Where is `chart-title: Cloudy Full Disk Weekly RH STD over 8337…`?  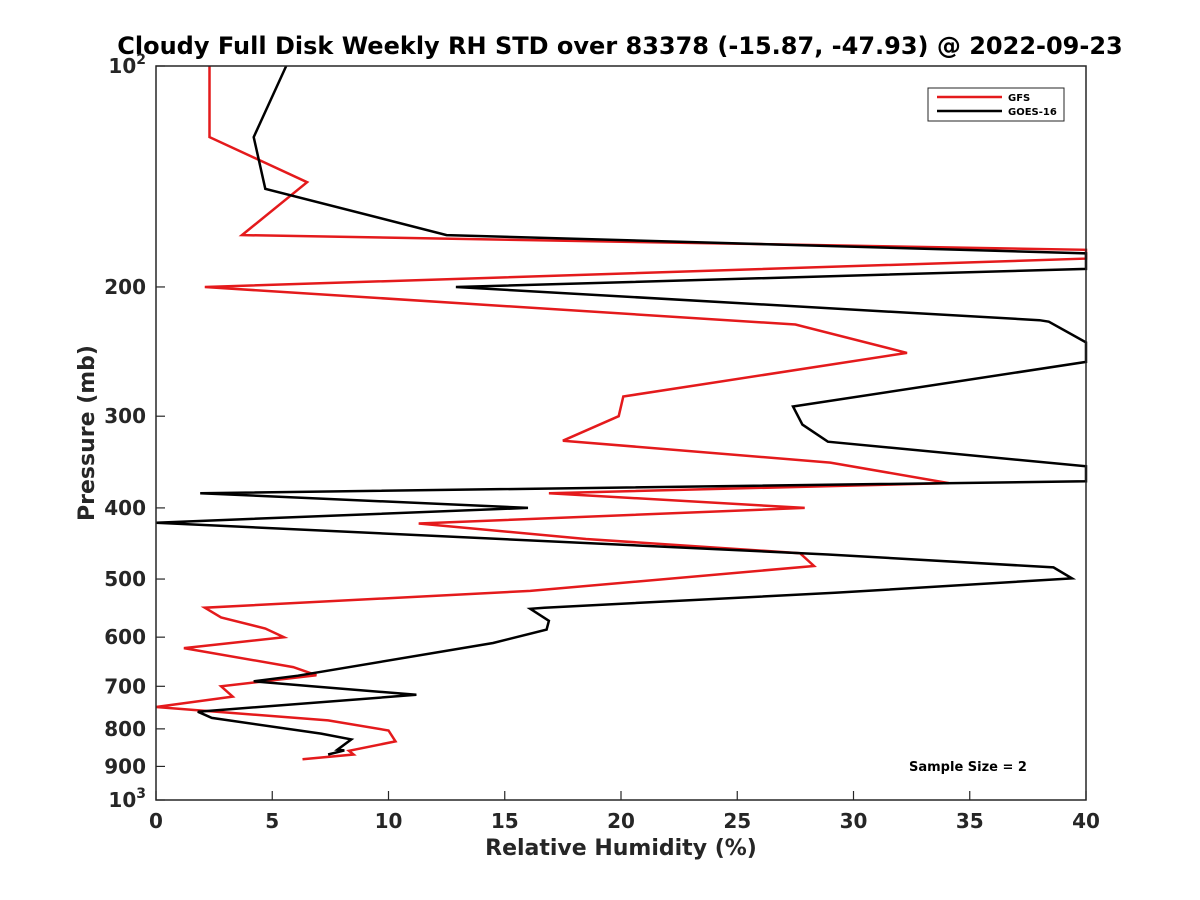
chart-title: Cloudy Full Disk Weekly RH STD over 8337… is located at coordinates (620, 46).